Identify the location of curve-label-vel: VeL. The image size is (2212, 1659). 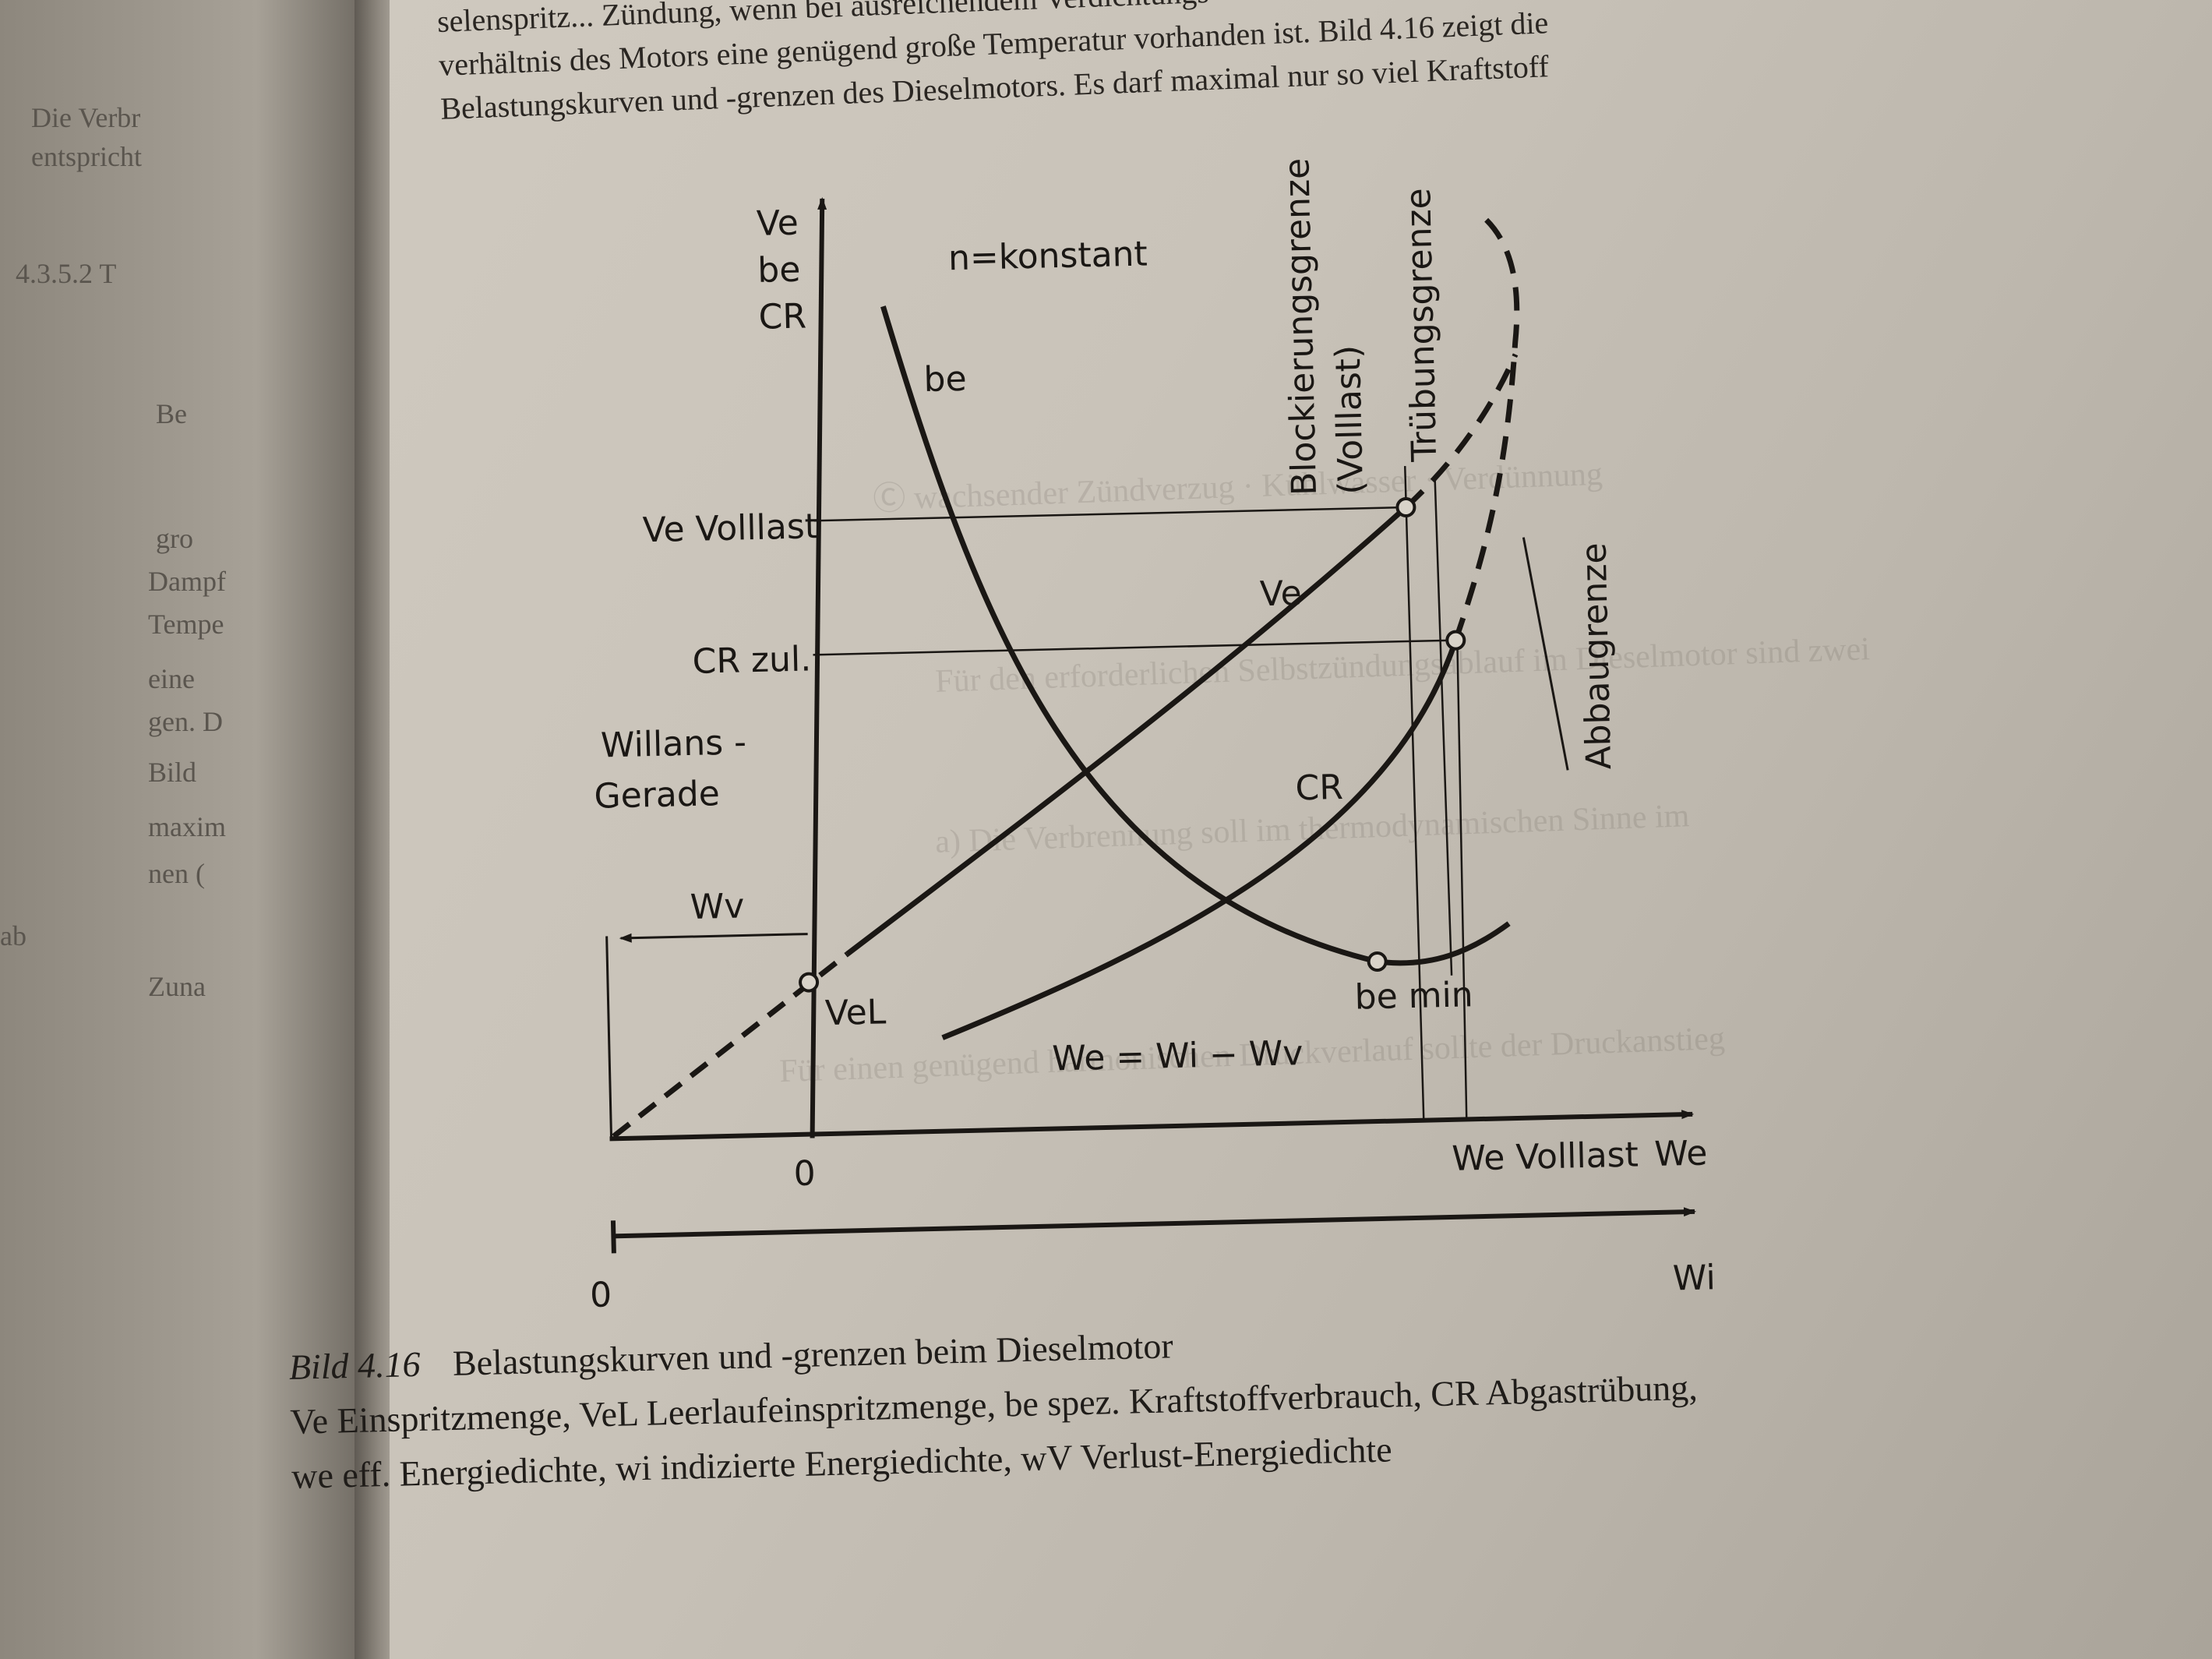
(855, 1012).